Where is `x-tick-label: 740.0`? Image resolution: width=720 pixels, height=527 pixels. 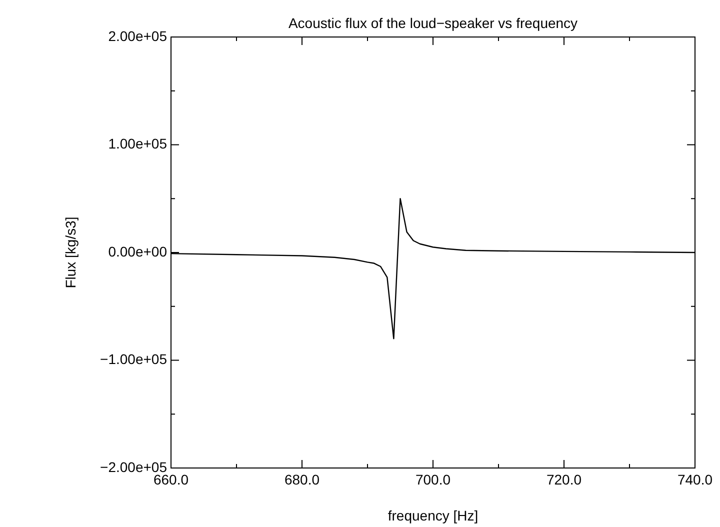 x-tick-label: 740.0 is located at coordinates (695, 479).